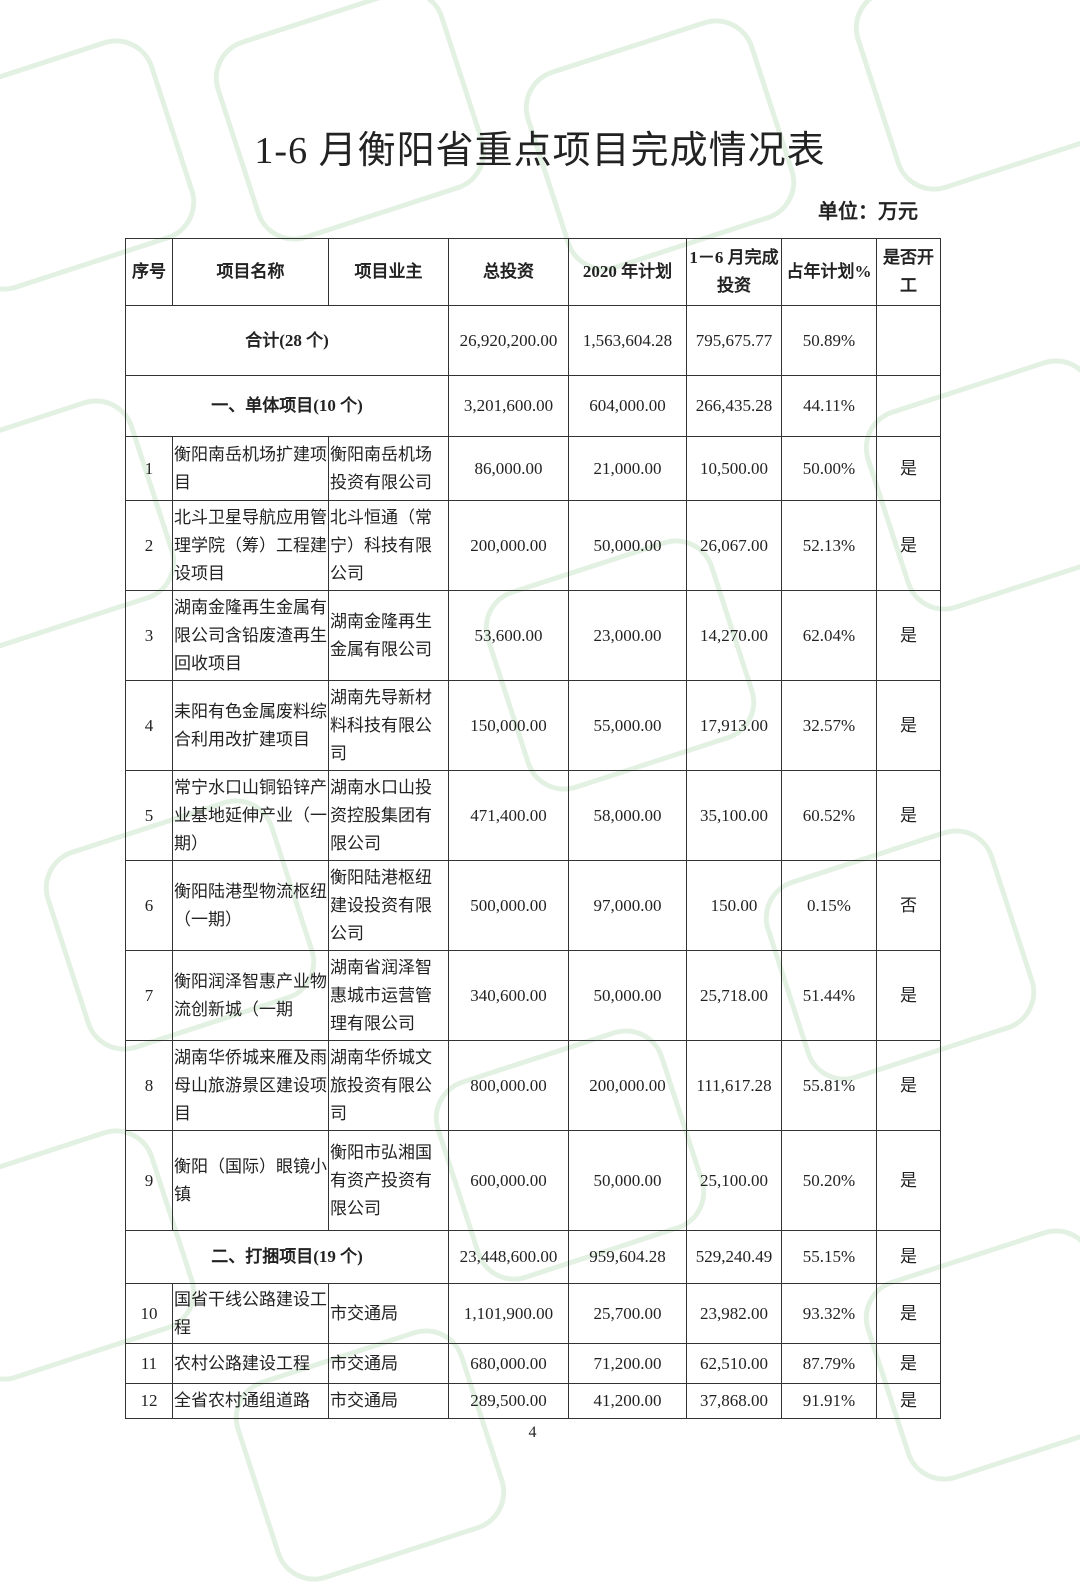 This screenshot has height=1592, width=1080. What do you see at coordinates (627, 905) in the screenshot?
I see `cell-plan: 97,000.00` at bounding box center [627, 905].